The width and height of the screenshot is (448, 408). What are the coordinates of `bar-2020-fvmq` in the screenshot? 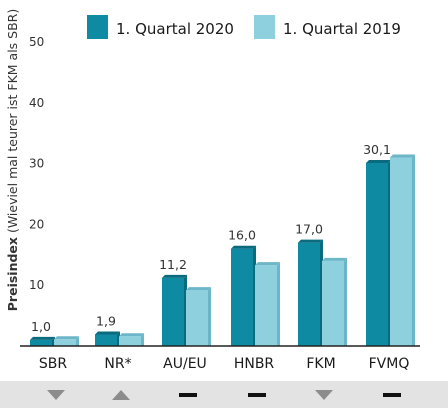 It's located at (378, 252).